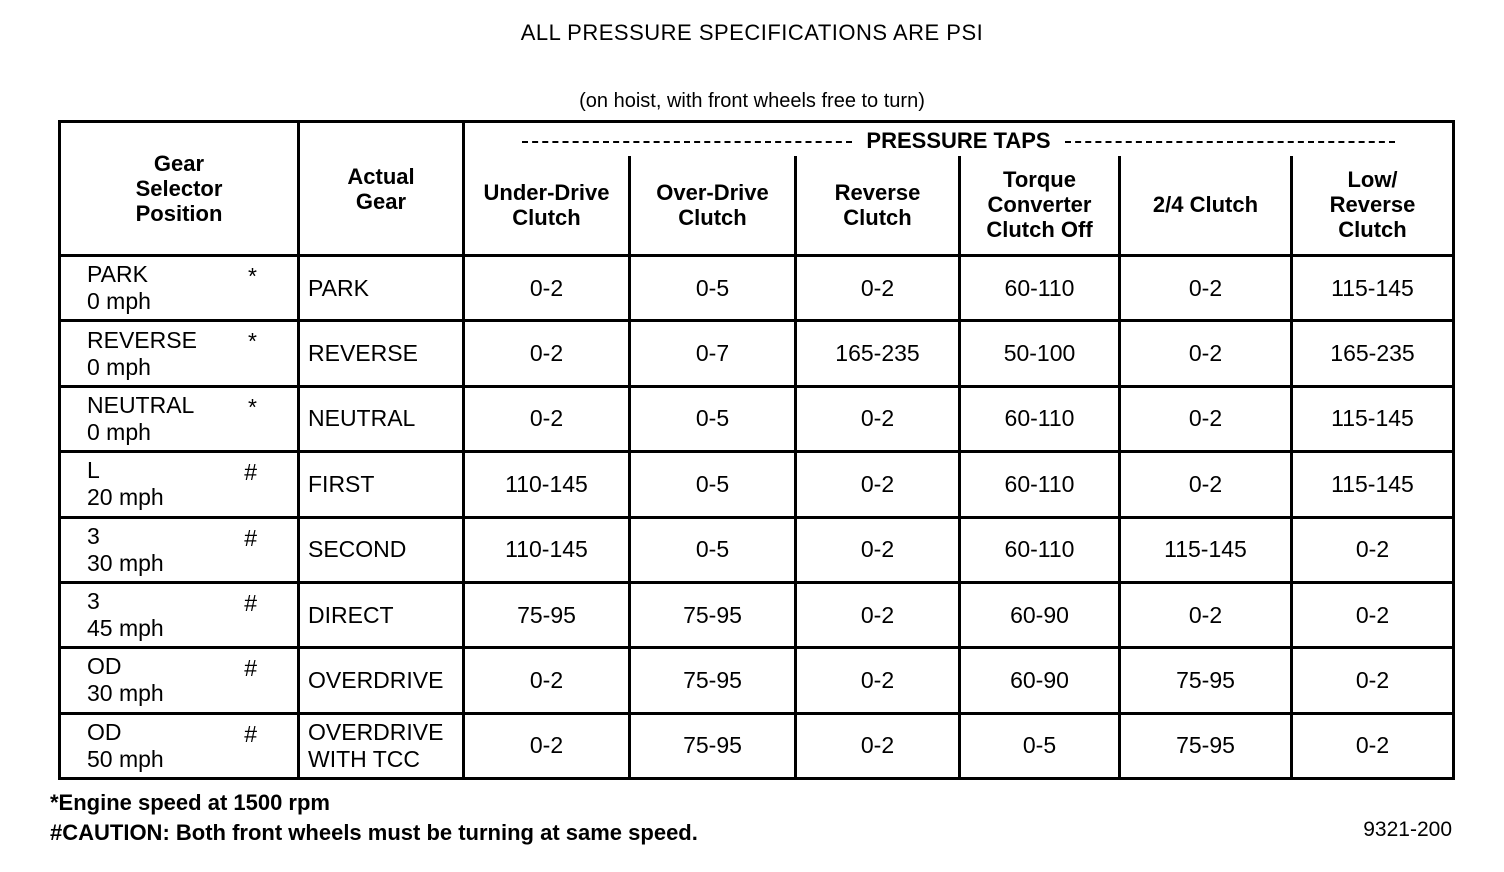 Image resolution: width=1504 pixels, height=872 pixels. Describe the element at coordinates (125, 758) in the screenshot. I see `selector-speed: 50 mph` at that location.